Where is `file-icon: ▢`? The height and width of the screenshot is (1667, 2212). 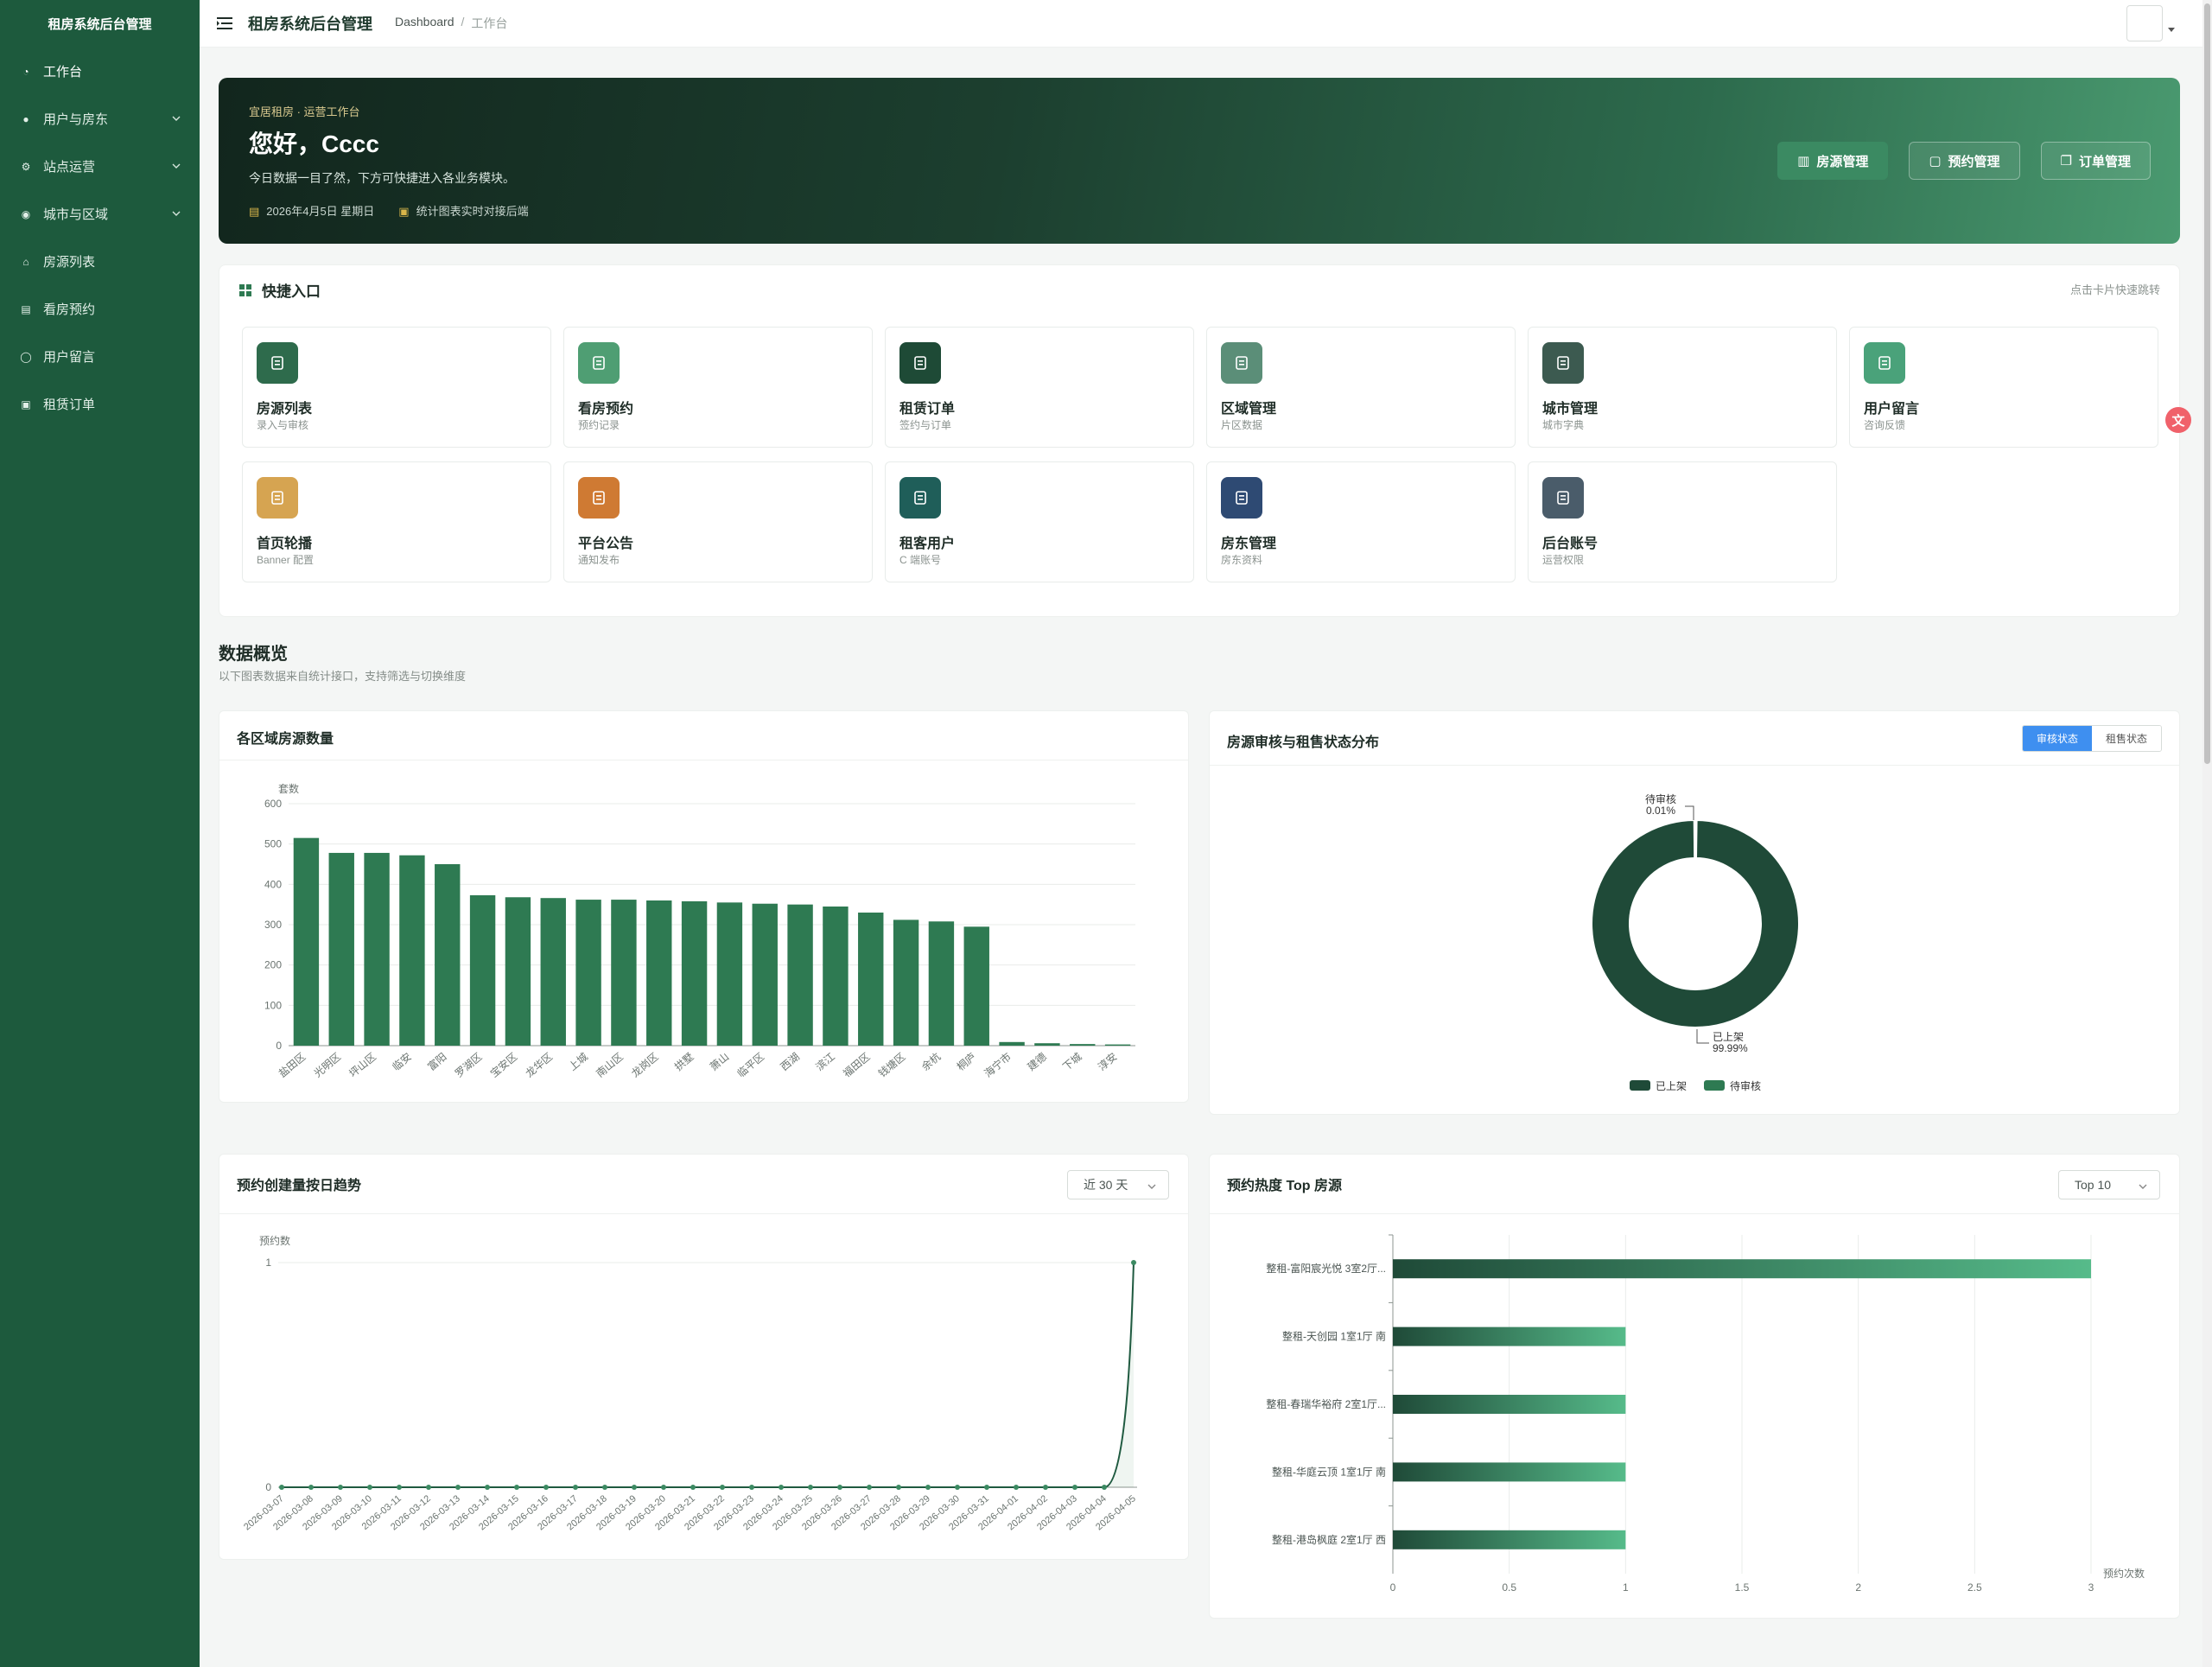
file-icon: ▢ is located at coordinates (1935, 161).